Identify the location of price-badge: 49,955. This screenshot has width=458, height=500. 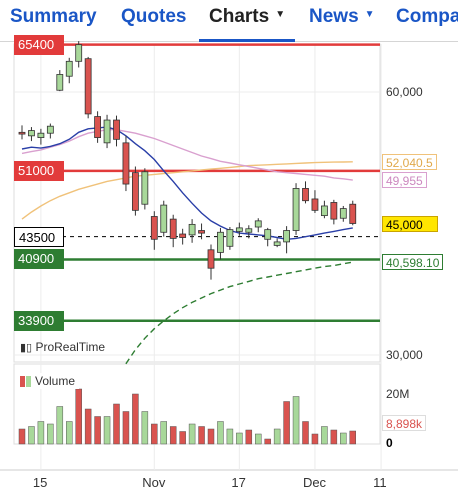
(404, 180).